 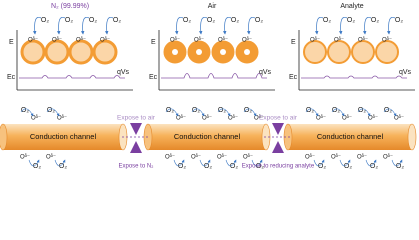 I want to click on step-top: Expose to air, so click(x=278, y=118).